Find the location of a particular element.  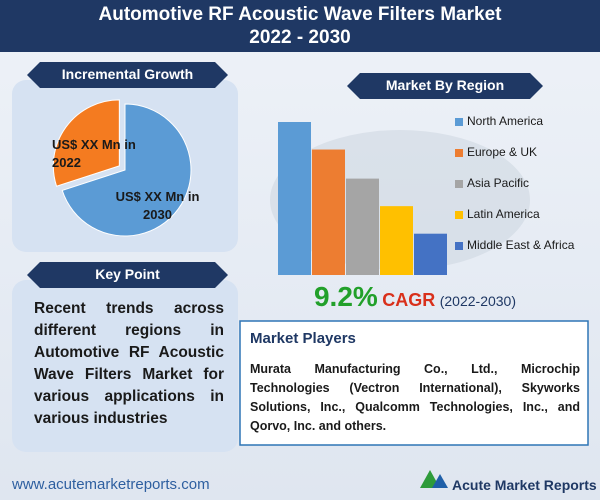

cagr-period: (2022-2030) is located at coordinates (477, 301).